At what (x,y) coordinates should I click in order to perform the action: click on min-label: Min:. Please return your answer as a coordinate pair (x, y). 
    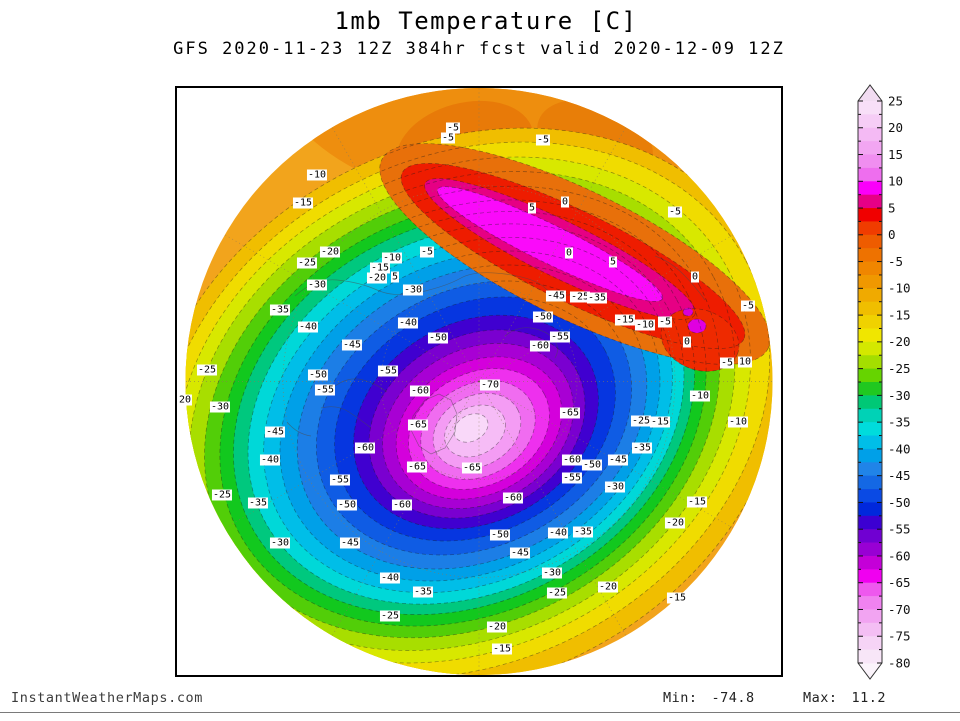
    Looking at the image, I should click on (680, 698).